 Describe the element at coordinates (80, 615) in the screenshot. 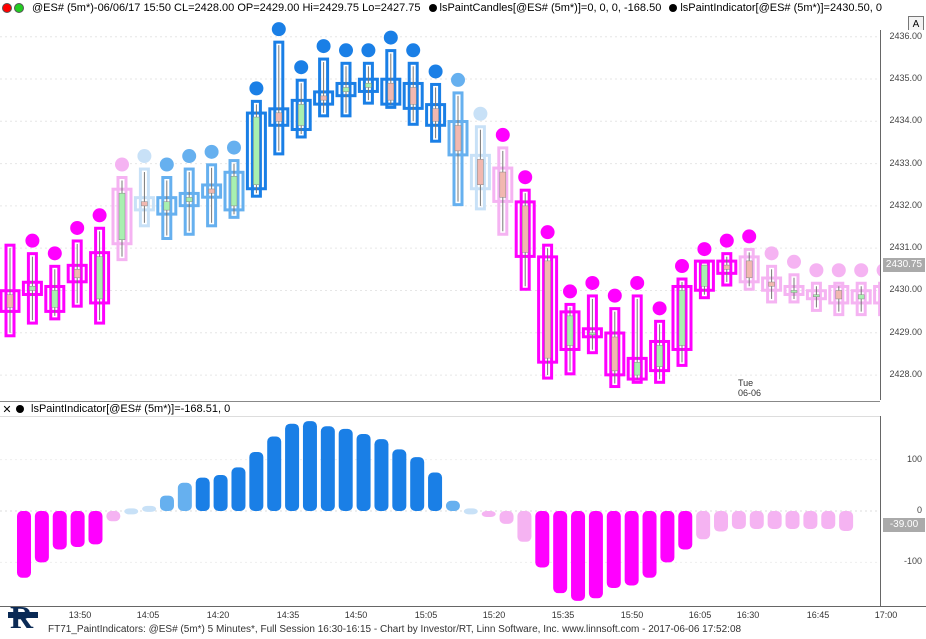

I see `time-tick-label: 13:50` at that location.